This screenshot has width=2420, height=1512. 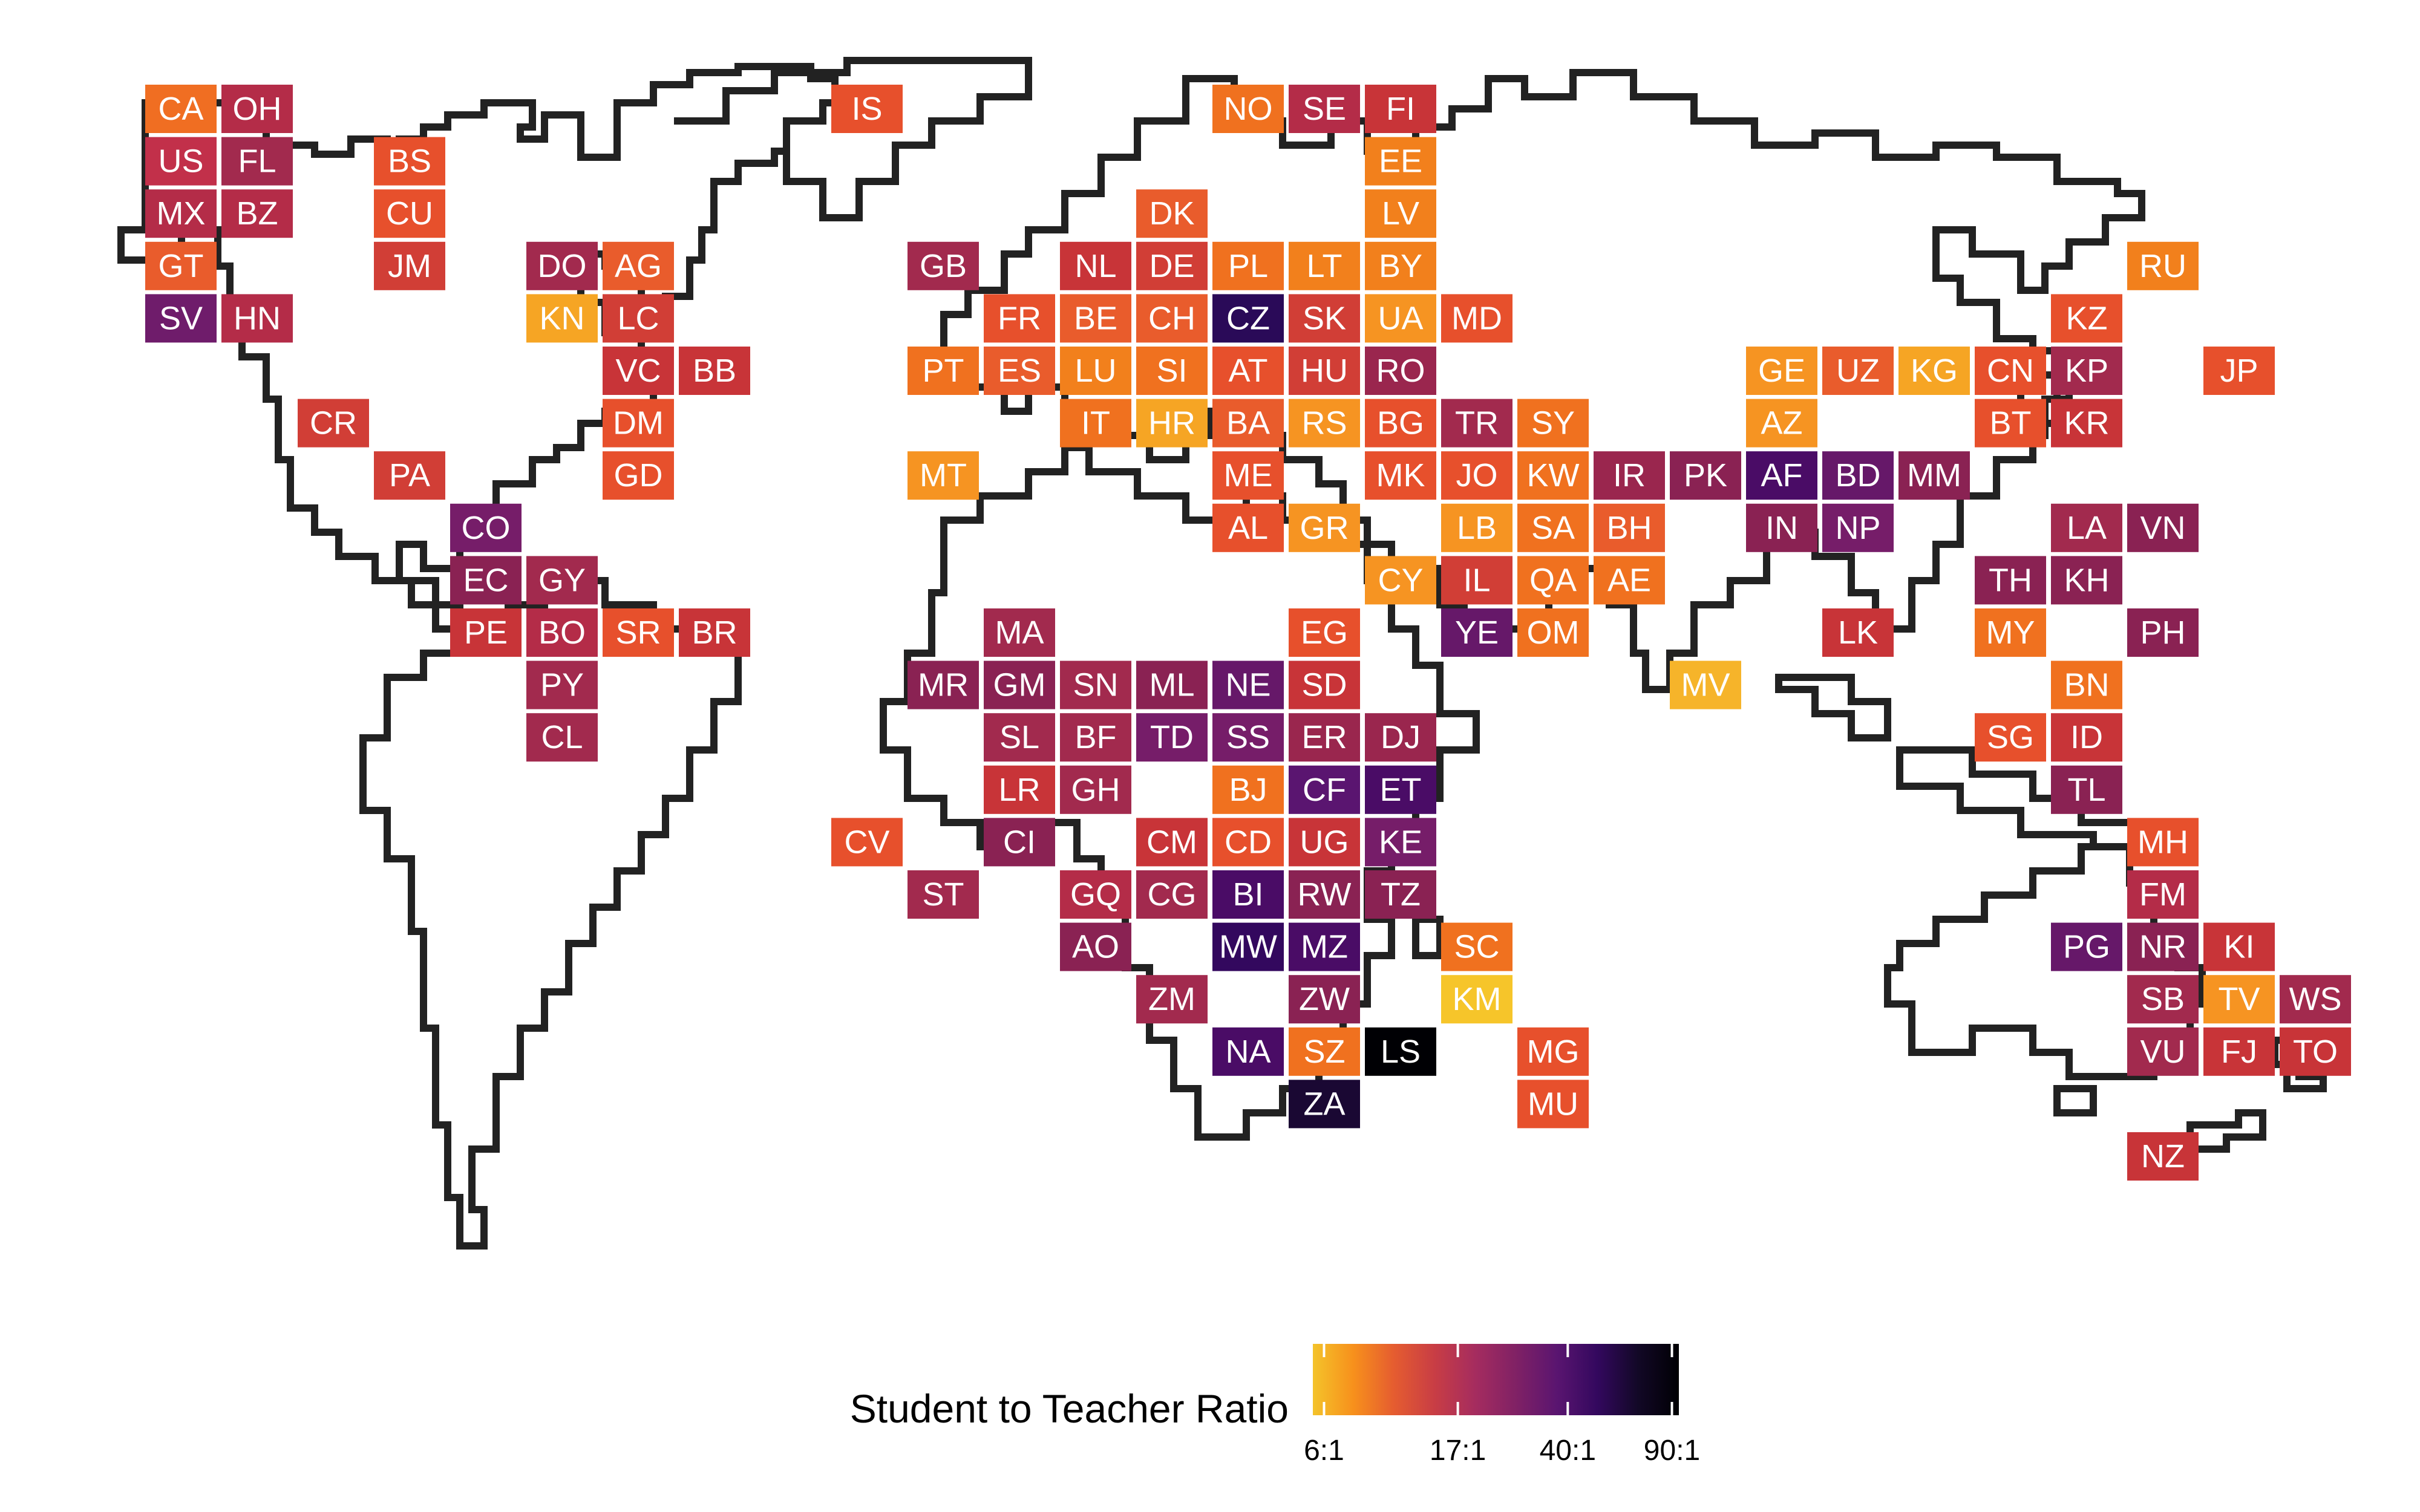 I want to click on country-tile-kz: KZ, so click(x=2086, y=319).